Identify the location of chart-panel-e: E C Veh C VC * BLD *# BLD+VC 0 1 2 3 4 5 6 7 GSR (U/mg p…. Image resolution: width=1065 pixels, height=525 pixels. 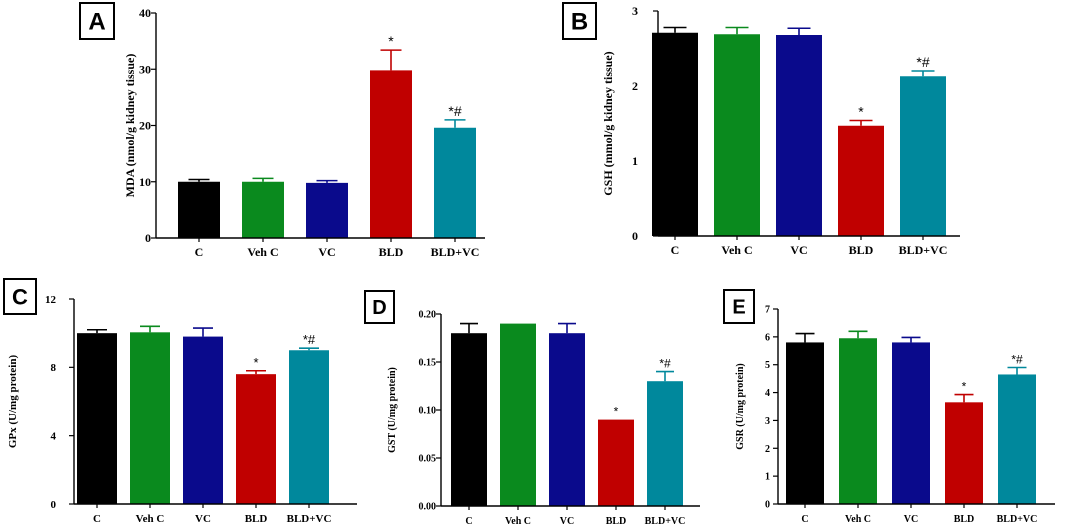
(889, 407).